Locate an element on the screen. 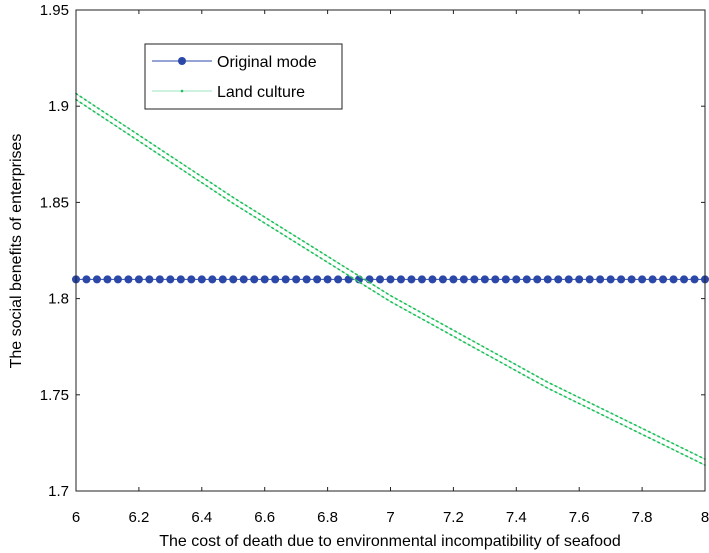 The image size is (709, 553). legend-marker-land-culture is located at coordinates (182, 91).